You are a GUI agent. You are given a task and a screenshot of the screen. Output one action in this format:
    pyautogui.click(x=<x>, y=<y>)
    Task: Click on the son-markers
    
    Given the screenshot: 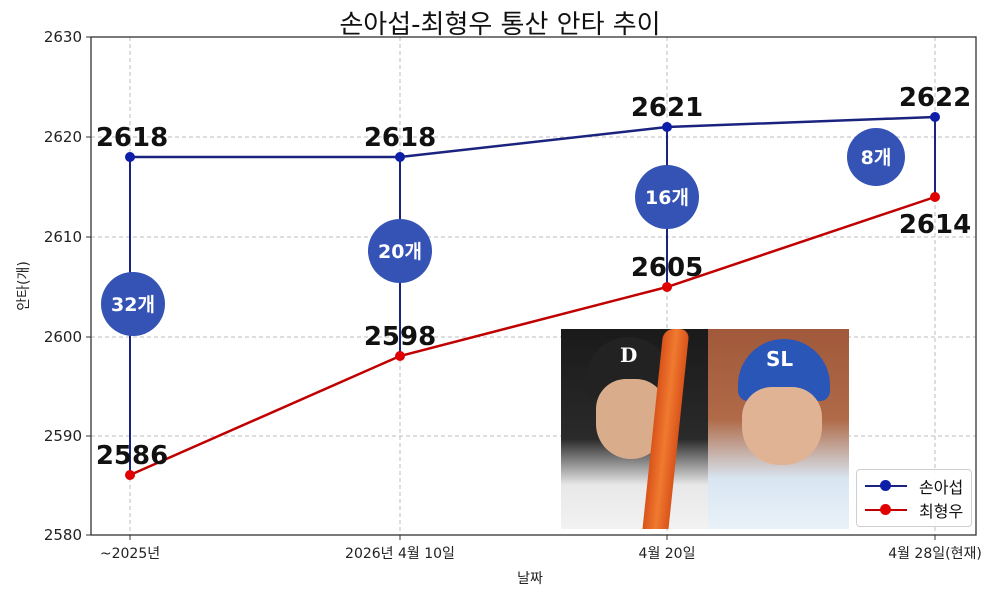 What is the action you would take?
    pyautogui.click(x=532, y=137)
    